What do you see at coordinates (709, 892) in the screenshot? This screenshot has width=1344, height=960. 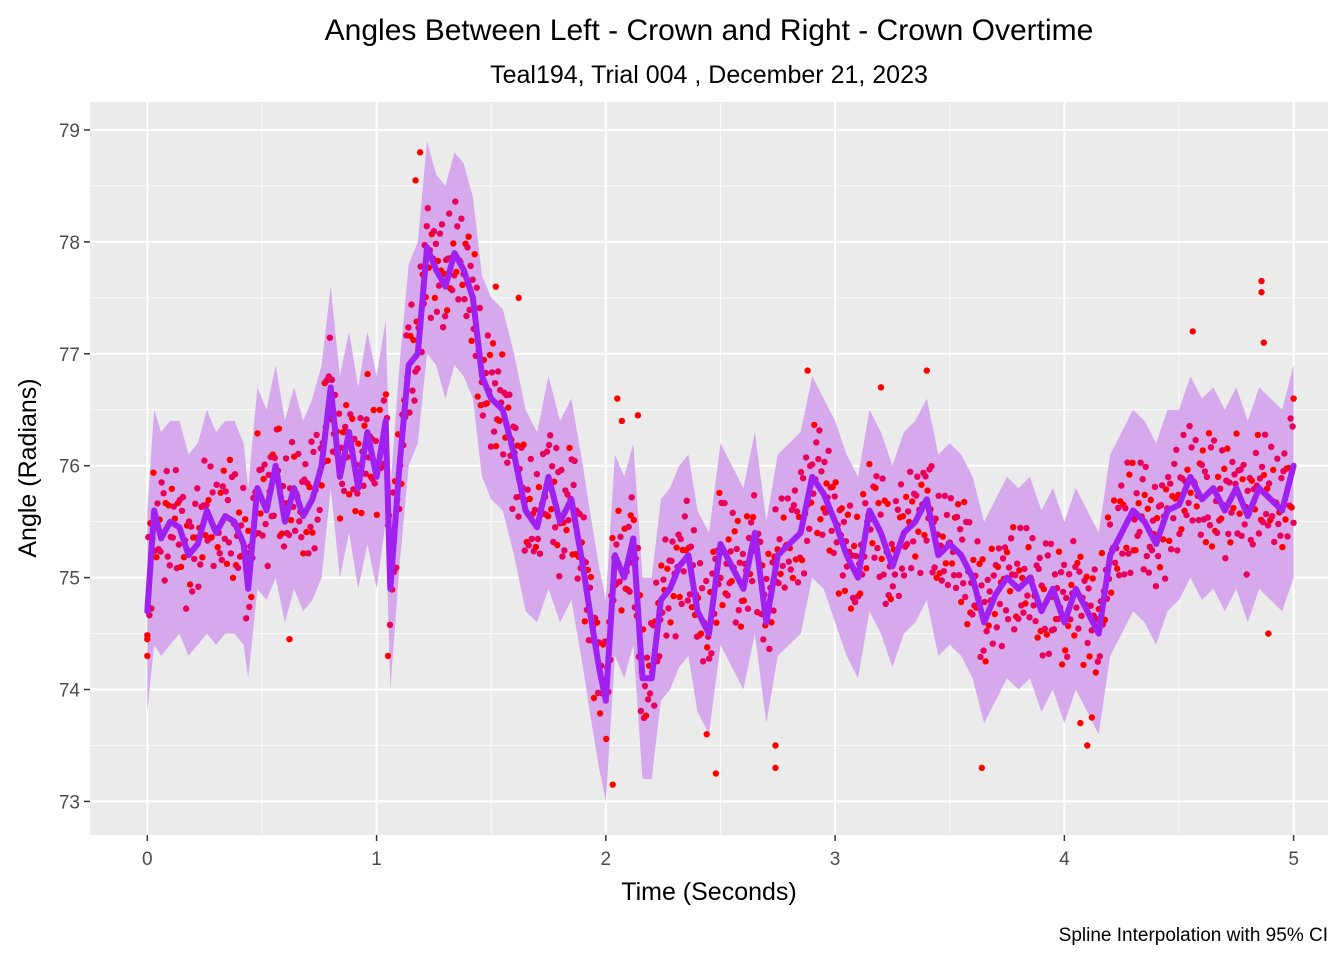 I see `x-axis-title: Time (Seconds)` at bounding box center [709, 892].